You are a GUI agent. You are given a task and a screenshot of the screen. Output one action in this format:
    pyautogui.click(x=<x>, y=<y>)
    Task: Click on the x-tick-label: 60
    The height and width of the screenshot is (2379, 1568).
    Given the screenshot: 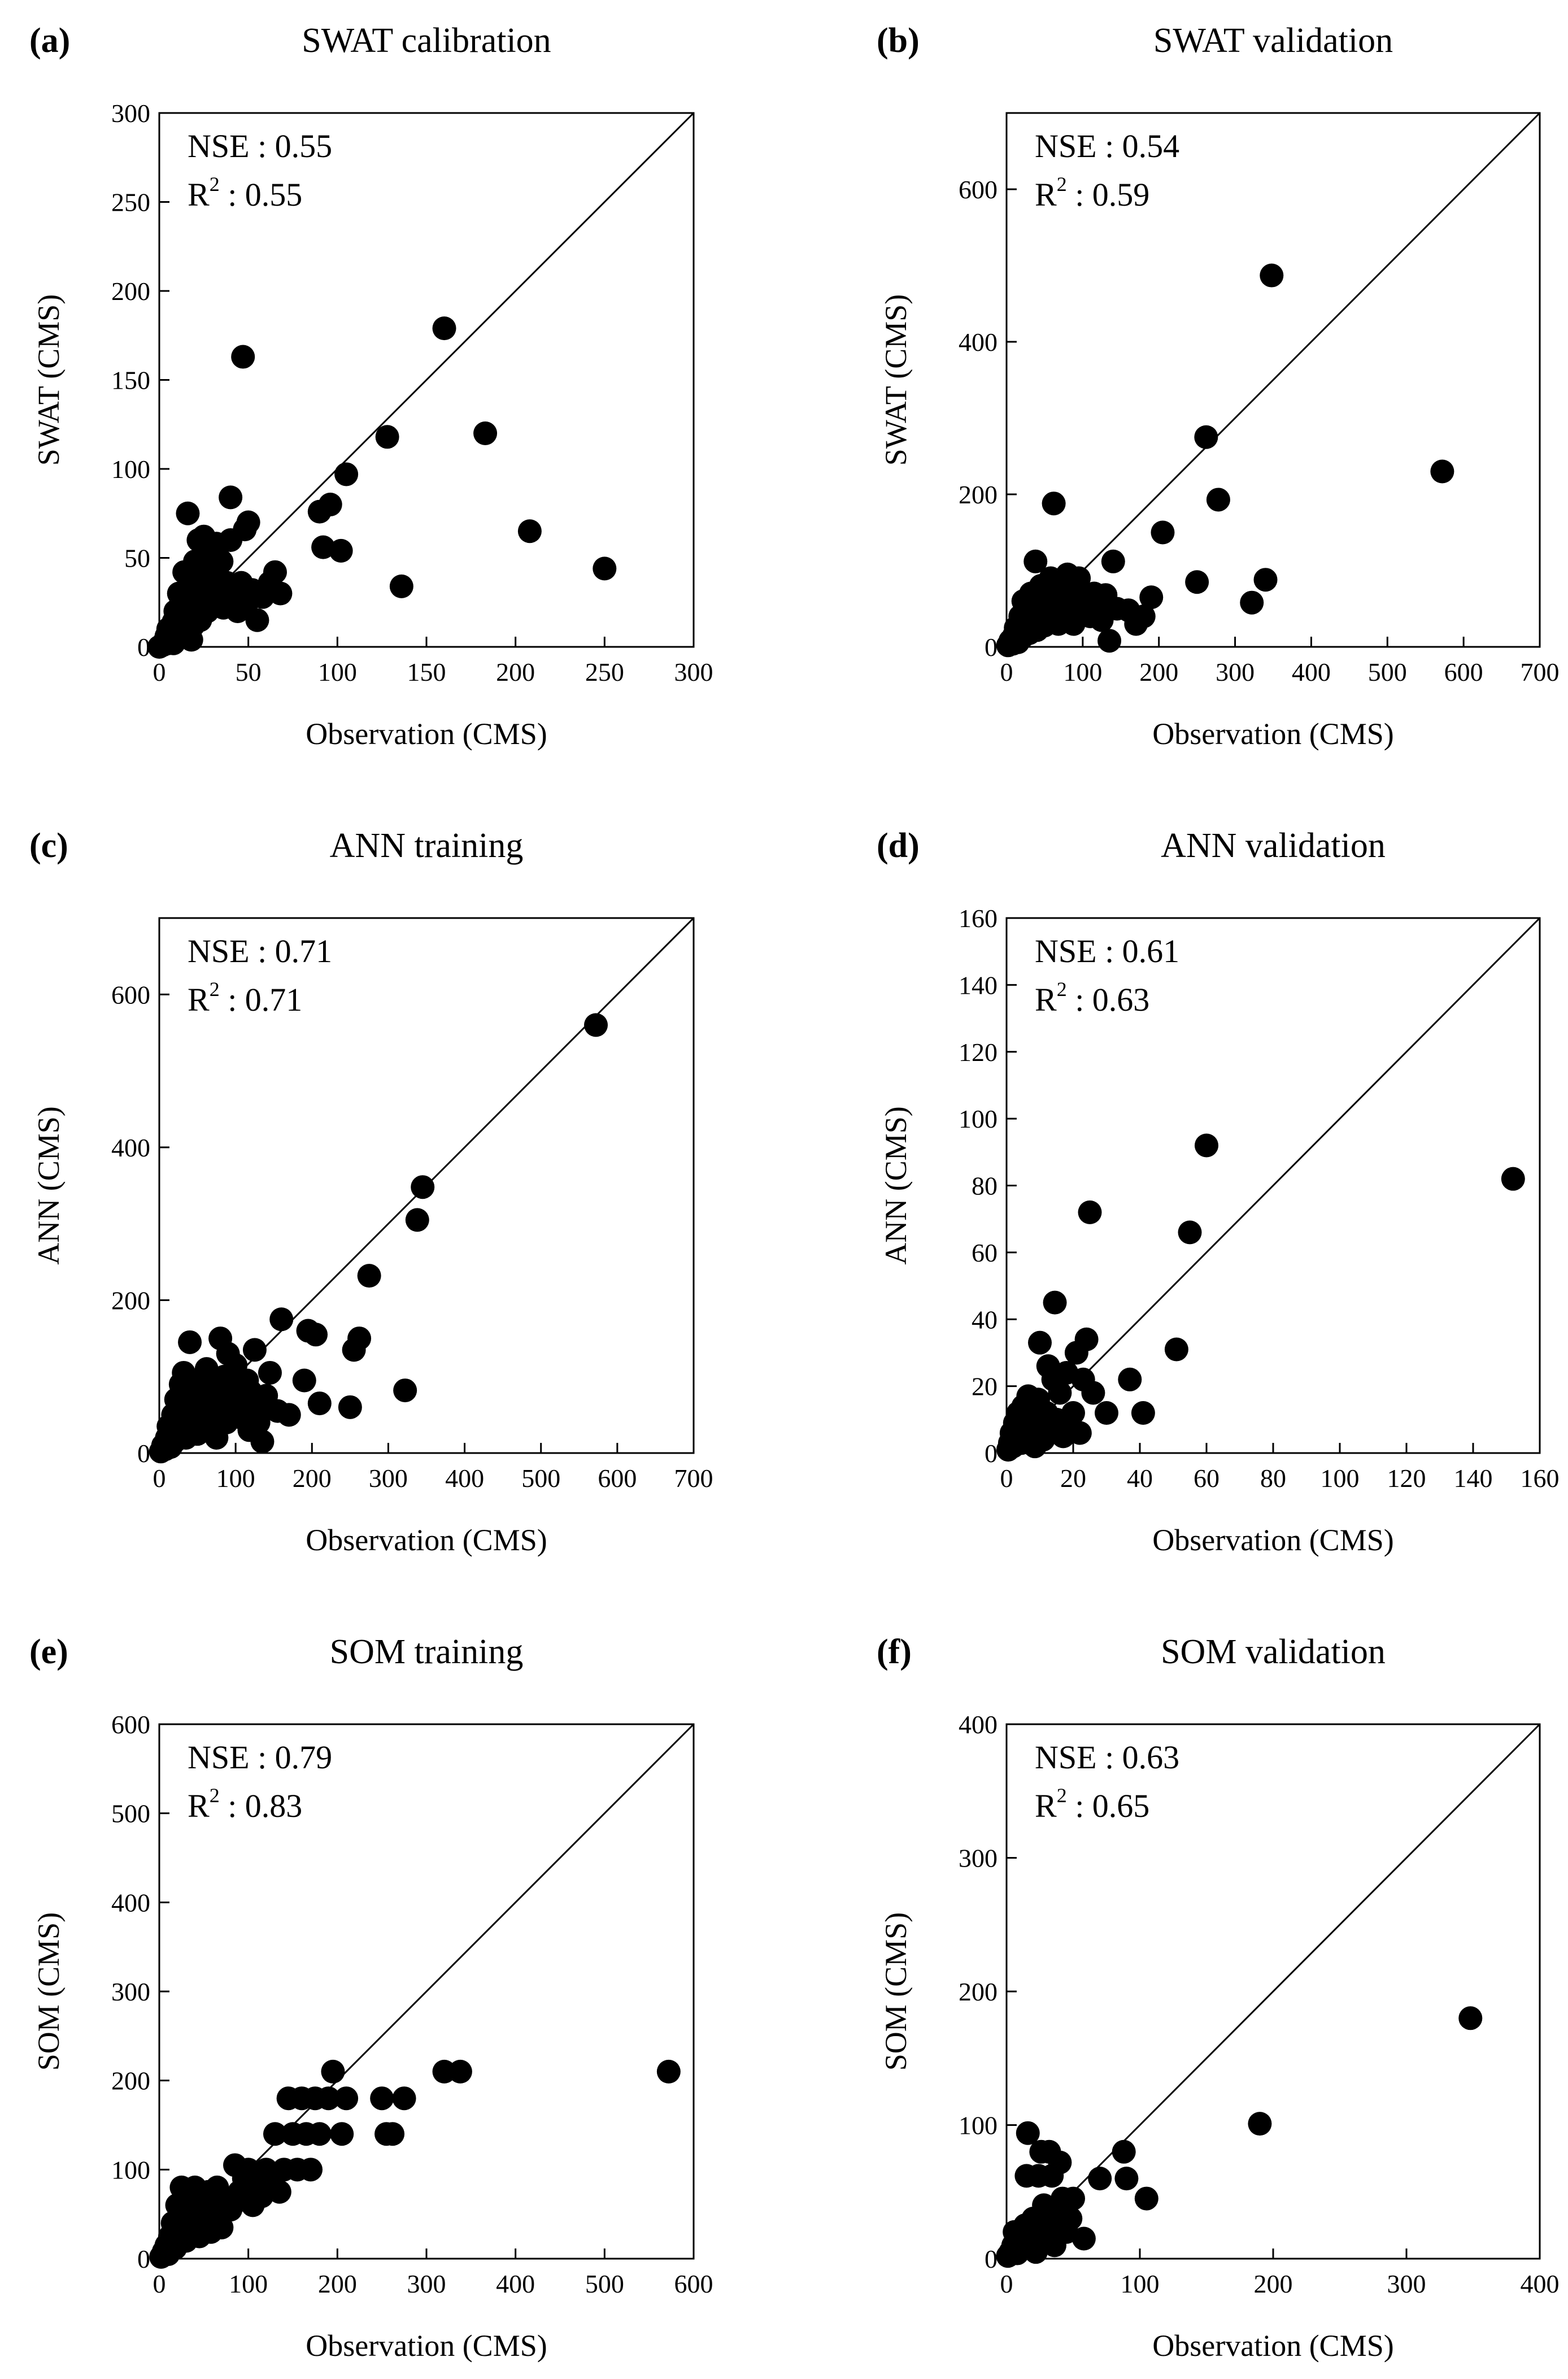 What is the action you would take?
    pyautogui.click(x=1206, y=1479)
    